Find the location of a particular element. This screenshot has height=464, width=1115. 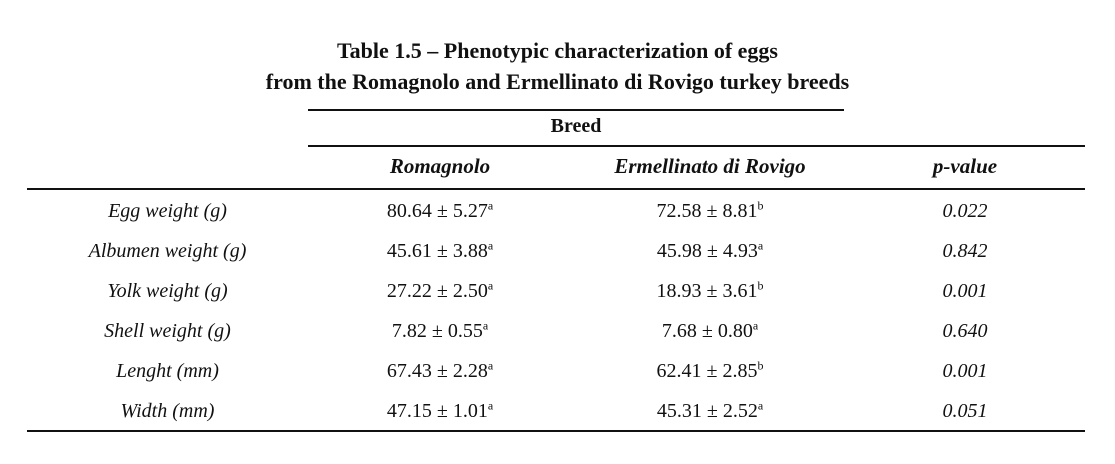

ermellinato-value: 62.41 ± 2.85b is located at coordinates (710, 371).